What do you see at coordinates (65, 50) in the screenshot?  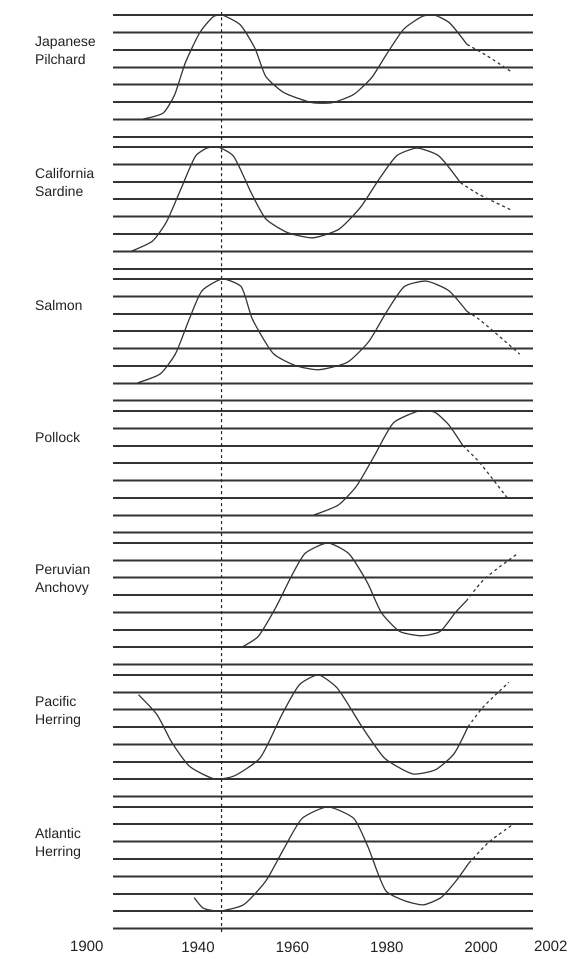 I see `y-axis-title: Japanese Pilchard` at bounding box center [65, 50].